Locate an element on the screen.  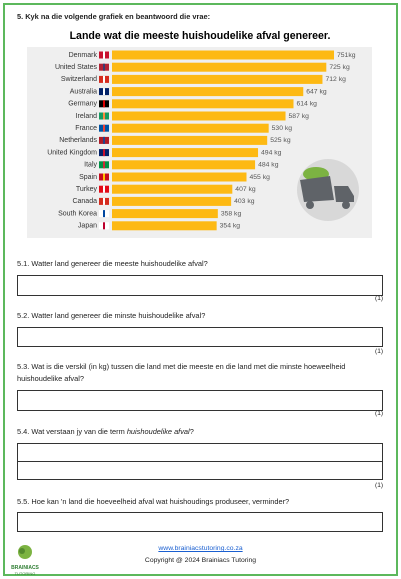
value-label: 530 kg is located at coordinates (282, 128).